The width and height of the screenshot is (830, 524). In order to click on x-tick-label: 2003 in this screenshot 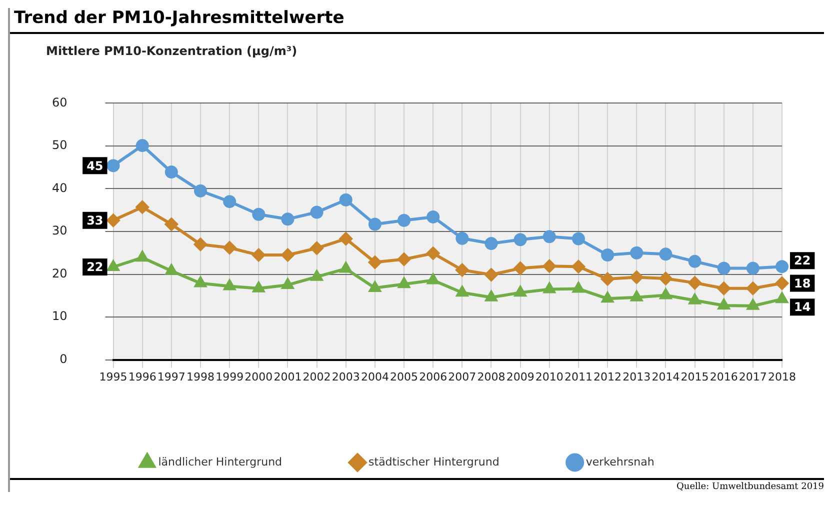, I will do `click(346, 377)`.